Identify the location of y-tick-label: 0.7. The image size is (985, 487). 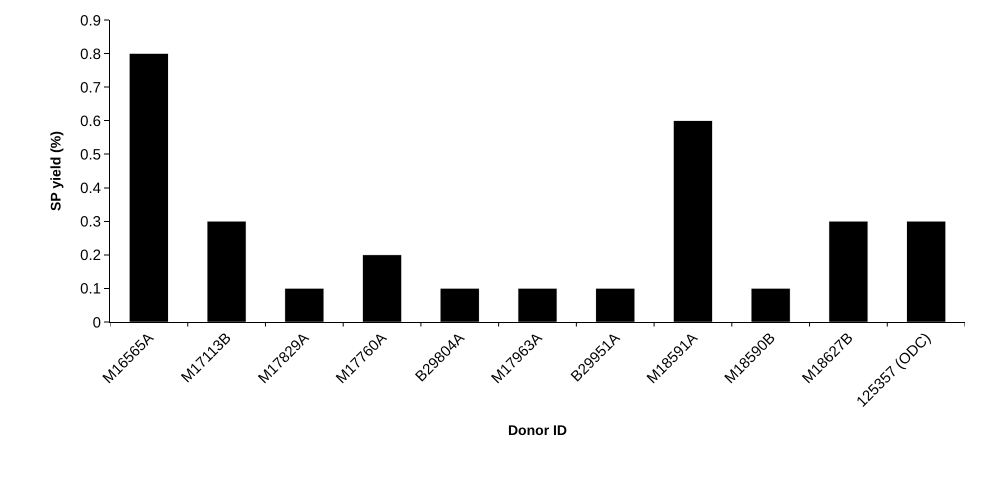
(90, 87).